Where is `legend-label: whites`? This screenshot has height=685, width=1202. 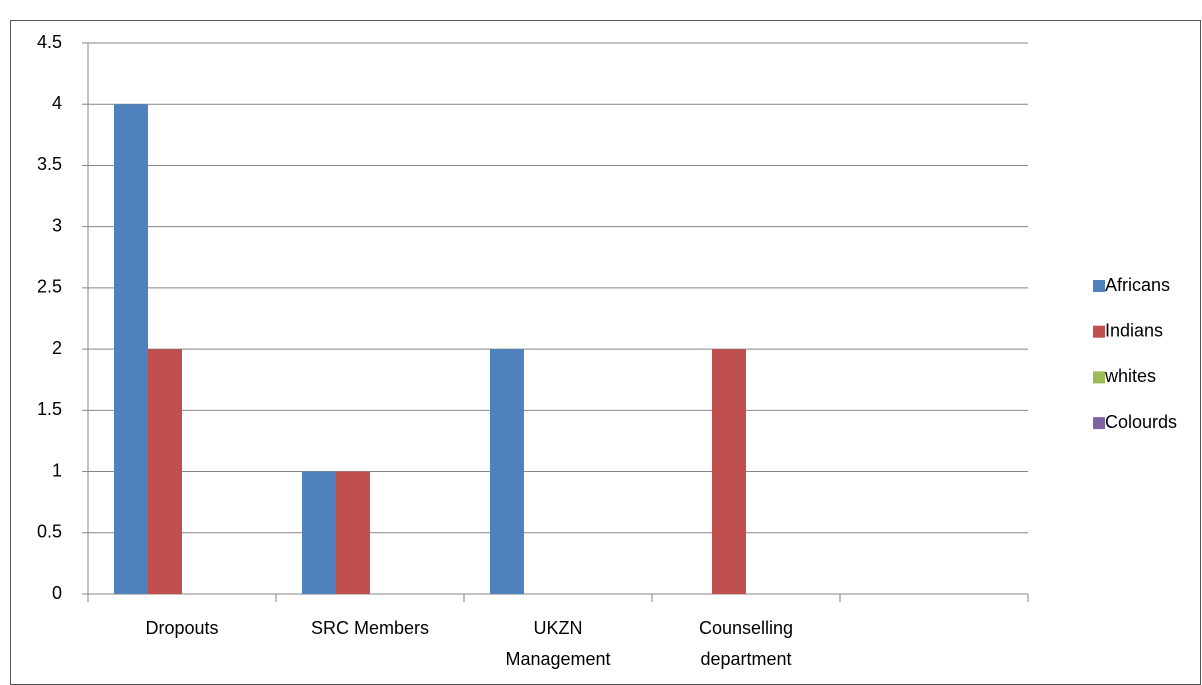
legend-label: whites is located at coordinates (1130, 376).